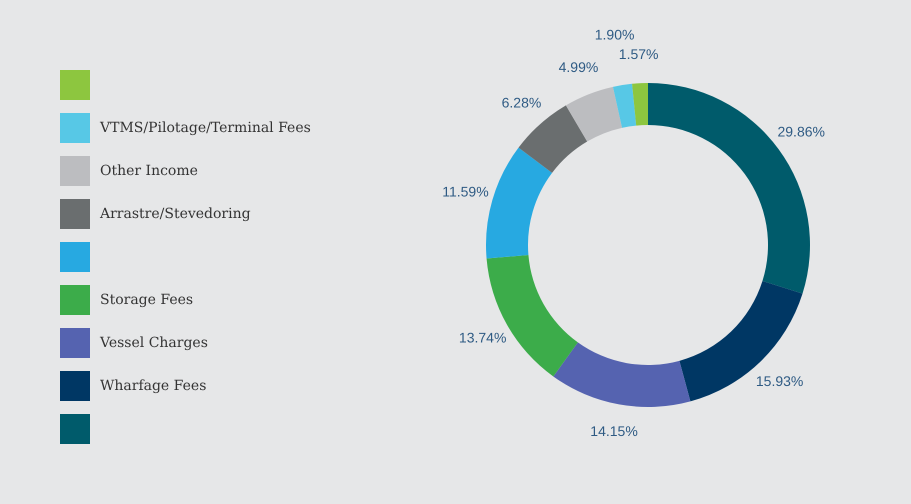 The image size is (911, 504). Describe the element at coordinates (482, 338) in the screenshot. I see `data-label: 13.74%` at that location.